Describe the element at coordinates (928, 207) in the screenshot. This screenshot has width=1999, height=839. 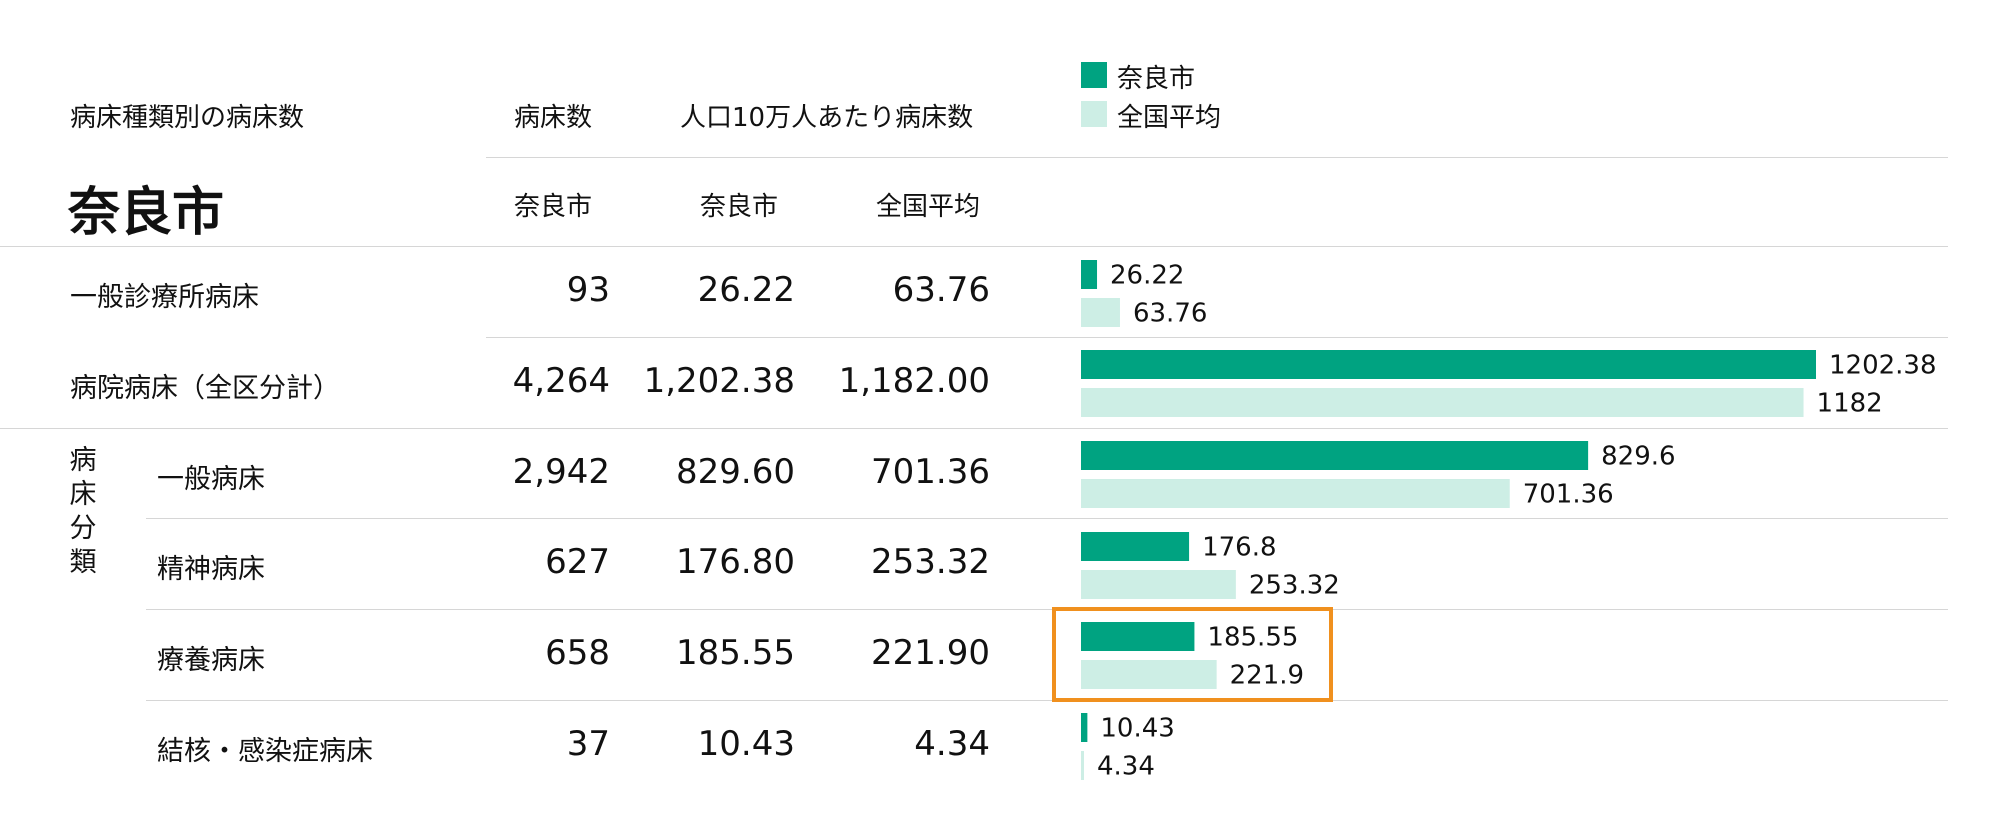
I see `subheader-per100k-national: 全国平均` at that location.